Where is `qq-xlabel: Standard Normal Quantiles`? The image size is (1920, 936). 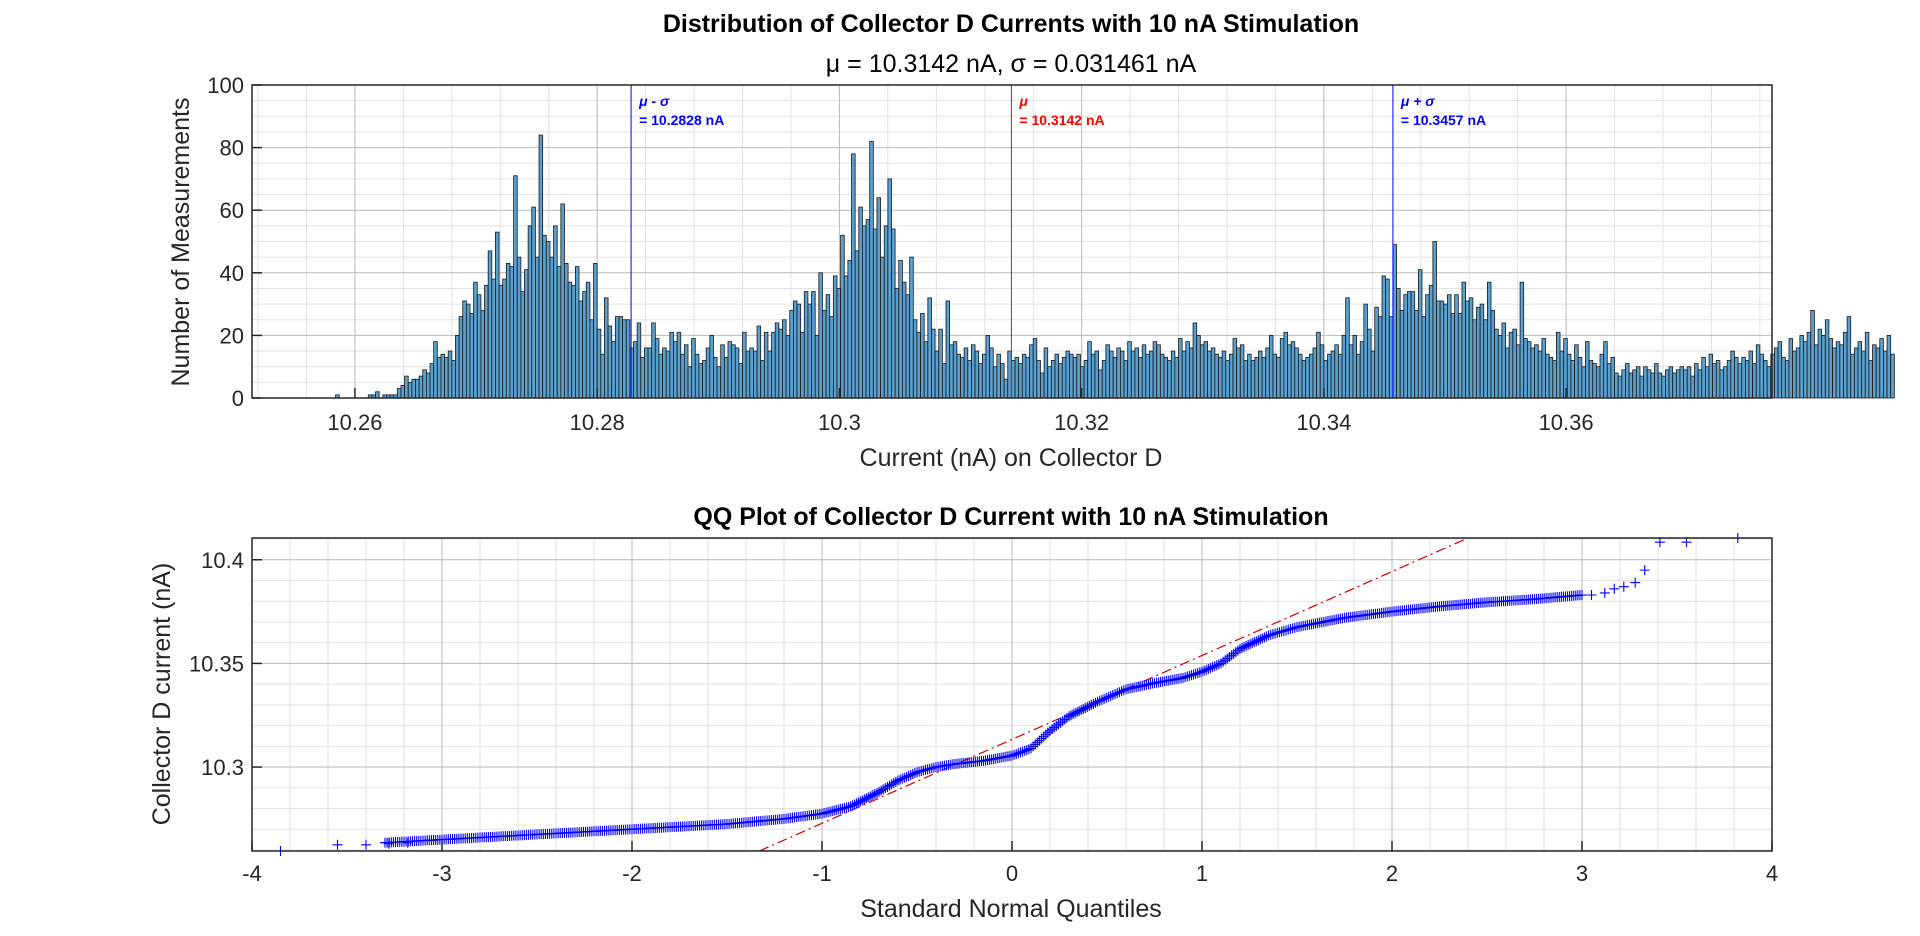 qq-xlabel: Standard Normal Quantiles is located at coordinates (1011, 909).